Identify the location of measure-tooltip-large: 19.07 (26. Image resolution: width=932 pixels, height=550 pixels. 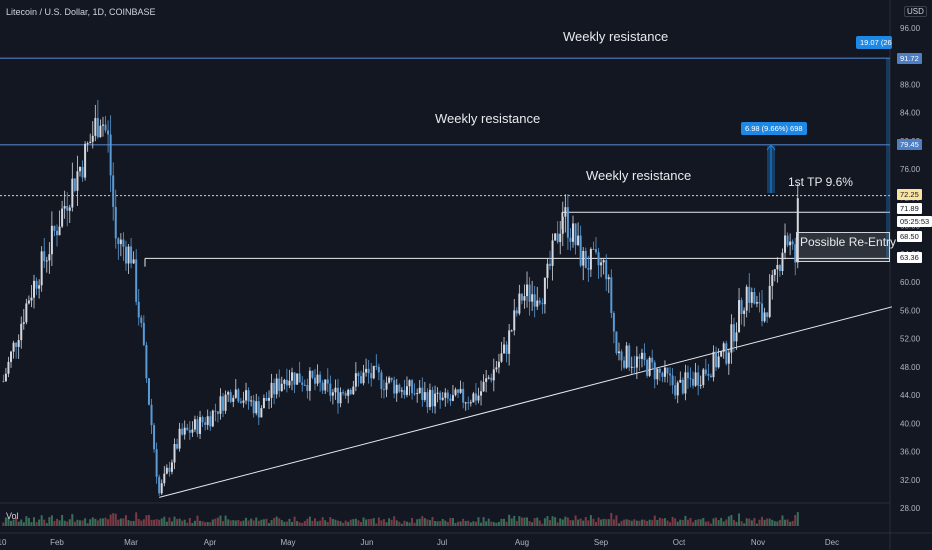
(874, 42).